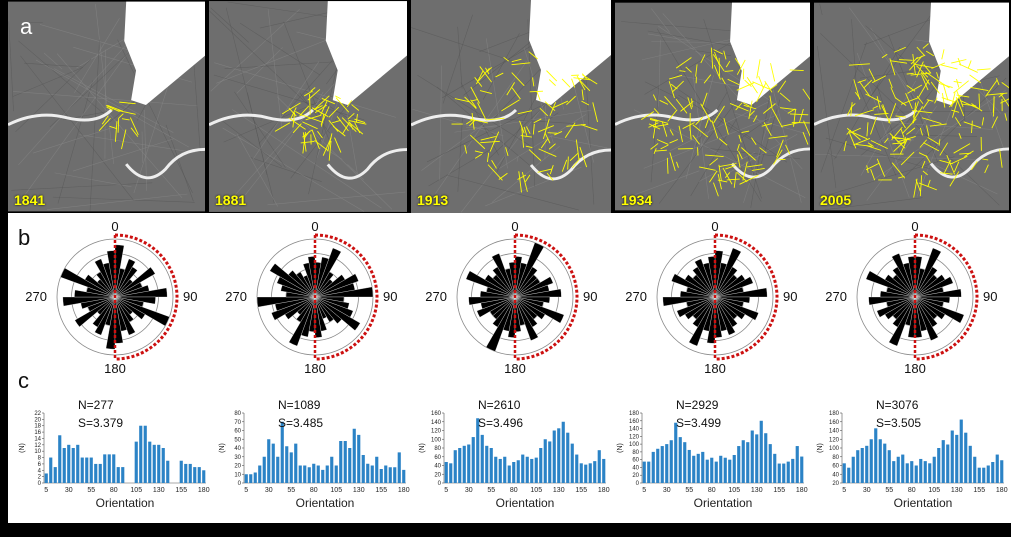 The height and width of the screenshot is (537, 1011). I want to click on x-tick-label: 5, so click(46, 490).